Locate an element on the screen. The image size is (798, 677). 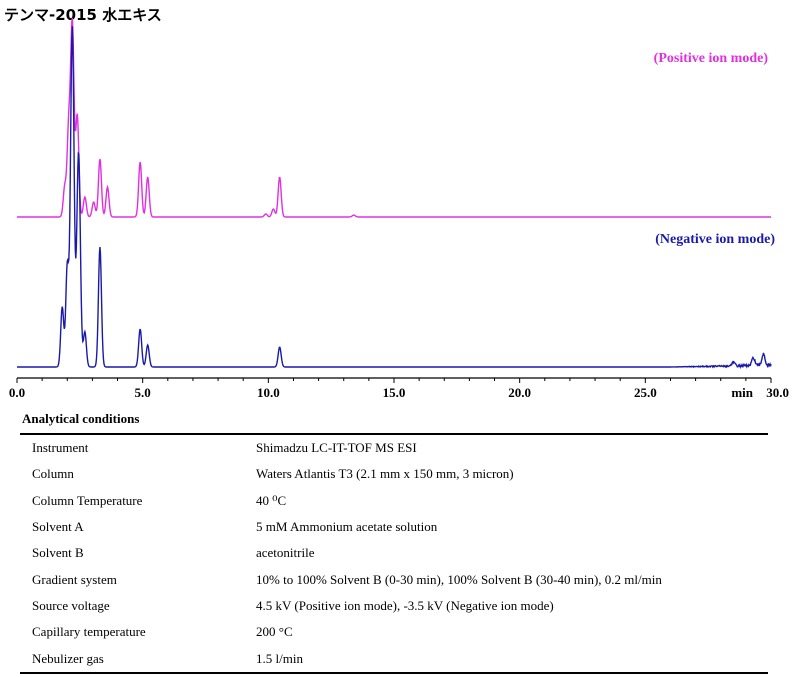
x-axis-unit: min is located at coordinates (742, 392).